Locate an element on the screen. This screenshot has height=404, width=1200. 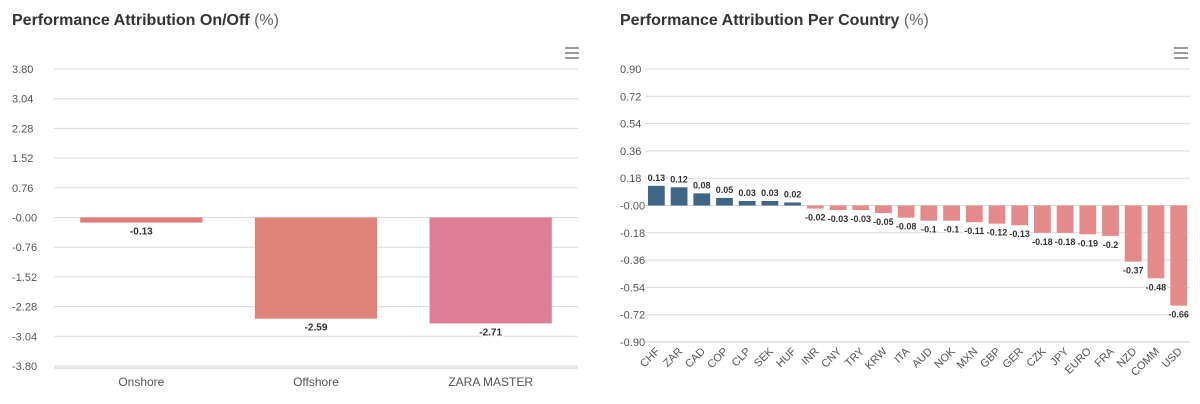
y-tick-label: -0.18 is located at coordinates (632, 234).